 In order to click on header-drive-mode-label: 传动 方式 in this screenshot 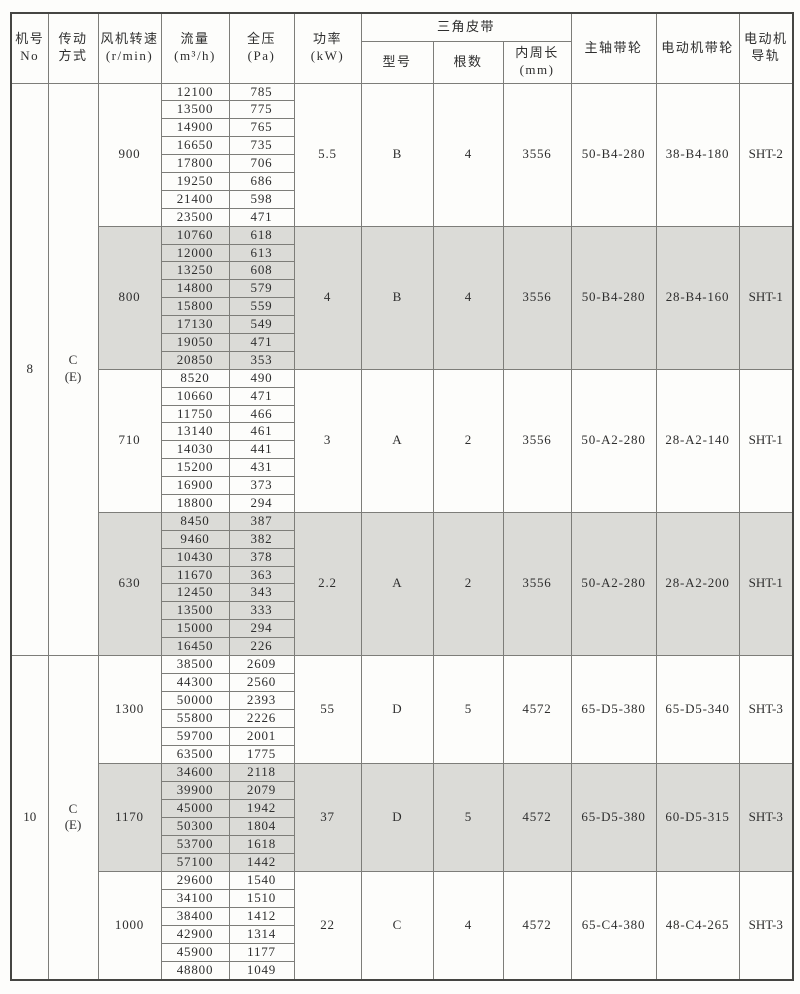, I will do `click(73, 47)`.